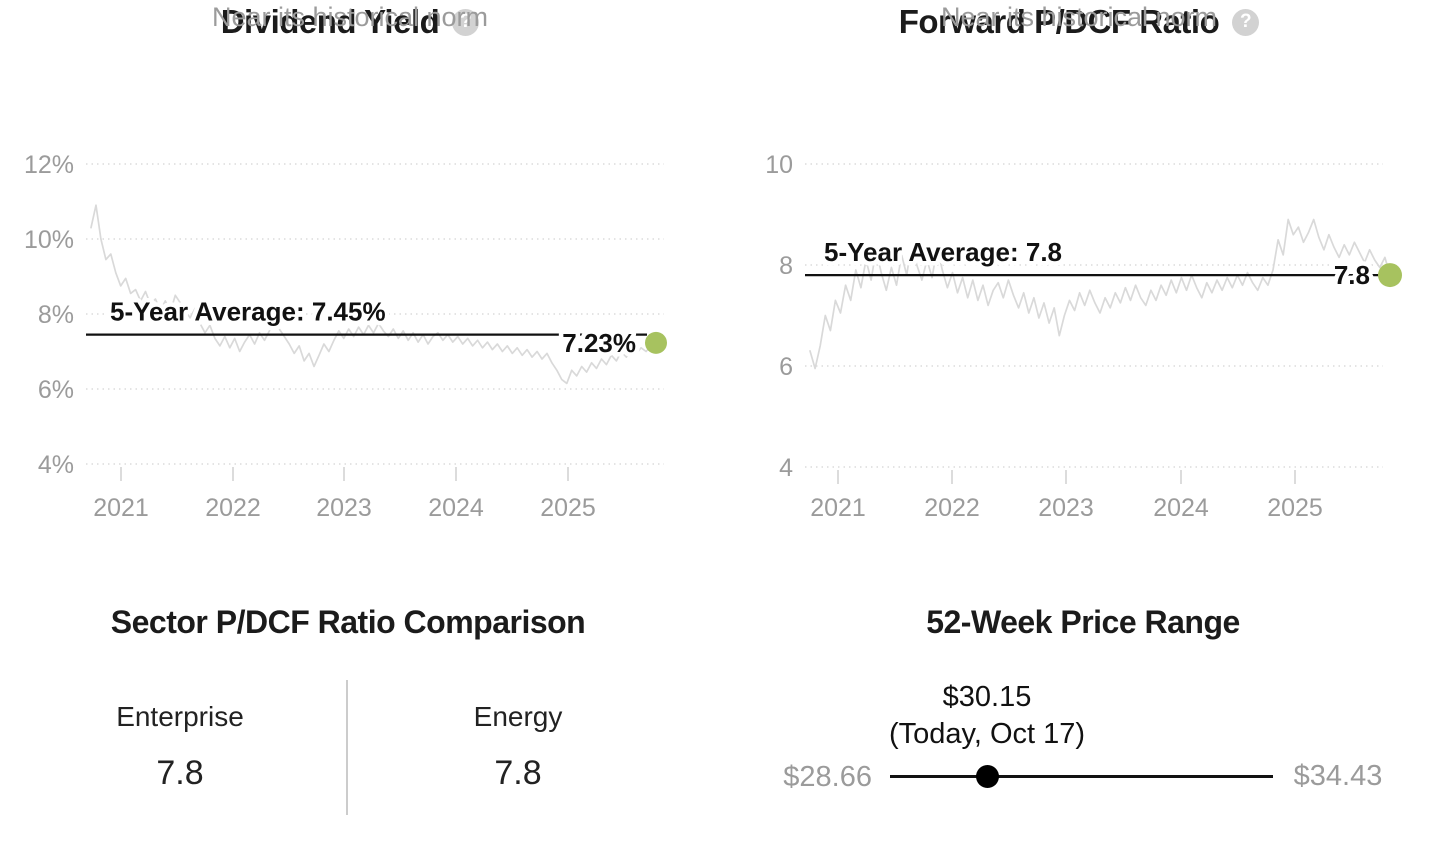 This screenshot has width=1438, height=852. Describe the element at coordinates (786, 367) in the screenshot. I see `y-axis-tick-label: 6` at that location.